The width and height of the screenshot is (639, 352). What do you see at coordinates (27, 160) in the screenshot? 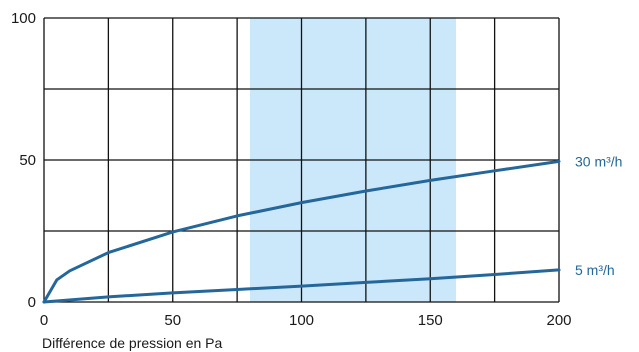
I see `y-tick-label: 50` at bounding box center [27, 160].